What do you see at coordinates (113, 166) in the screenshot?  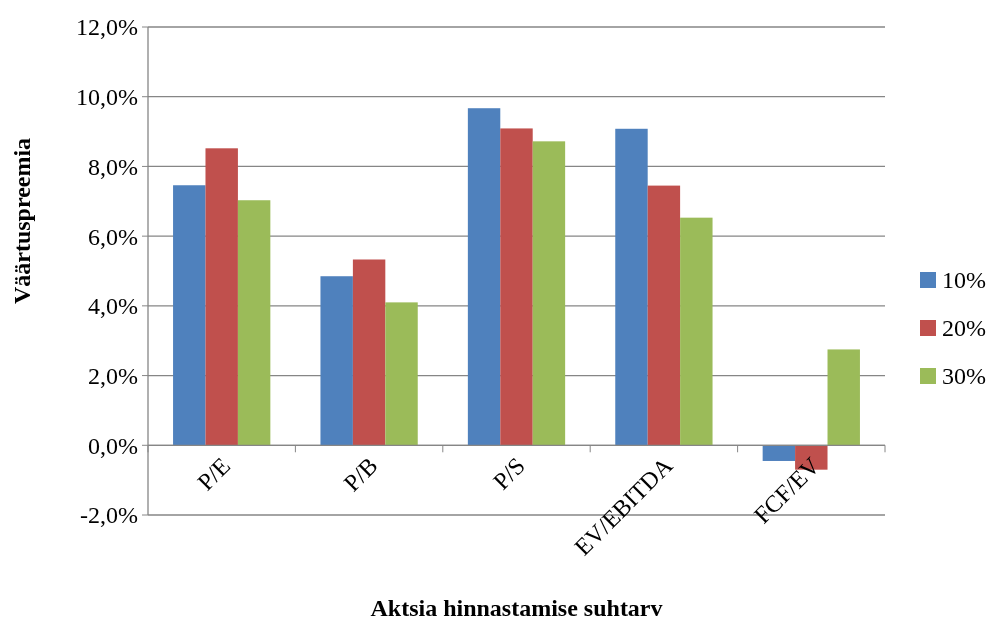 I see `y-tick-label: 8,0%` at bounding box center [113, 166].